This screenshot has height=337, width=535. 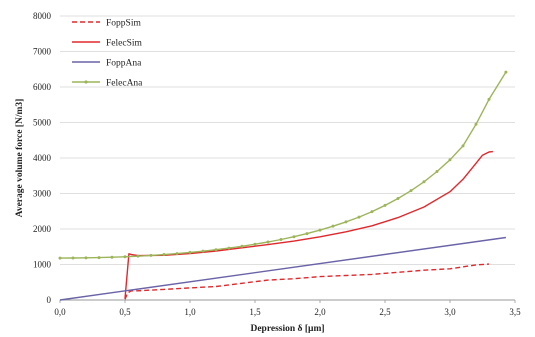 What do you see at coordinates (123, 24) in the screenshot?
I see `legend-label-FoppSim: FoppSim` at bounding box center [123, 24].